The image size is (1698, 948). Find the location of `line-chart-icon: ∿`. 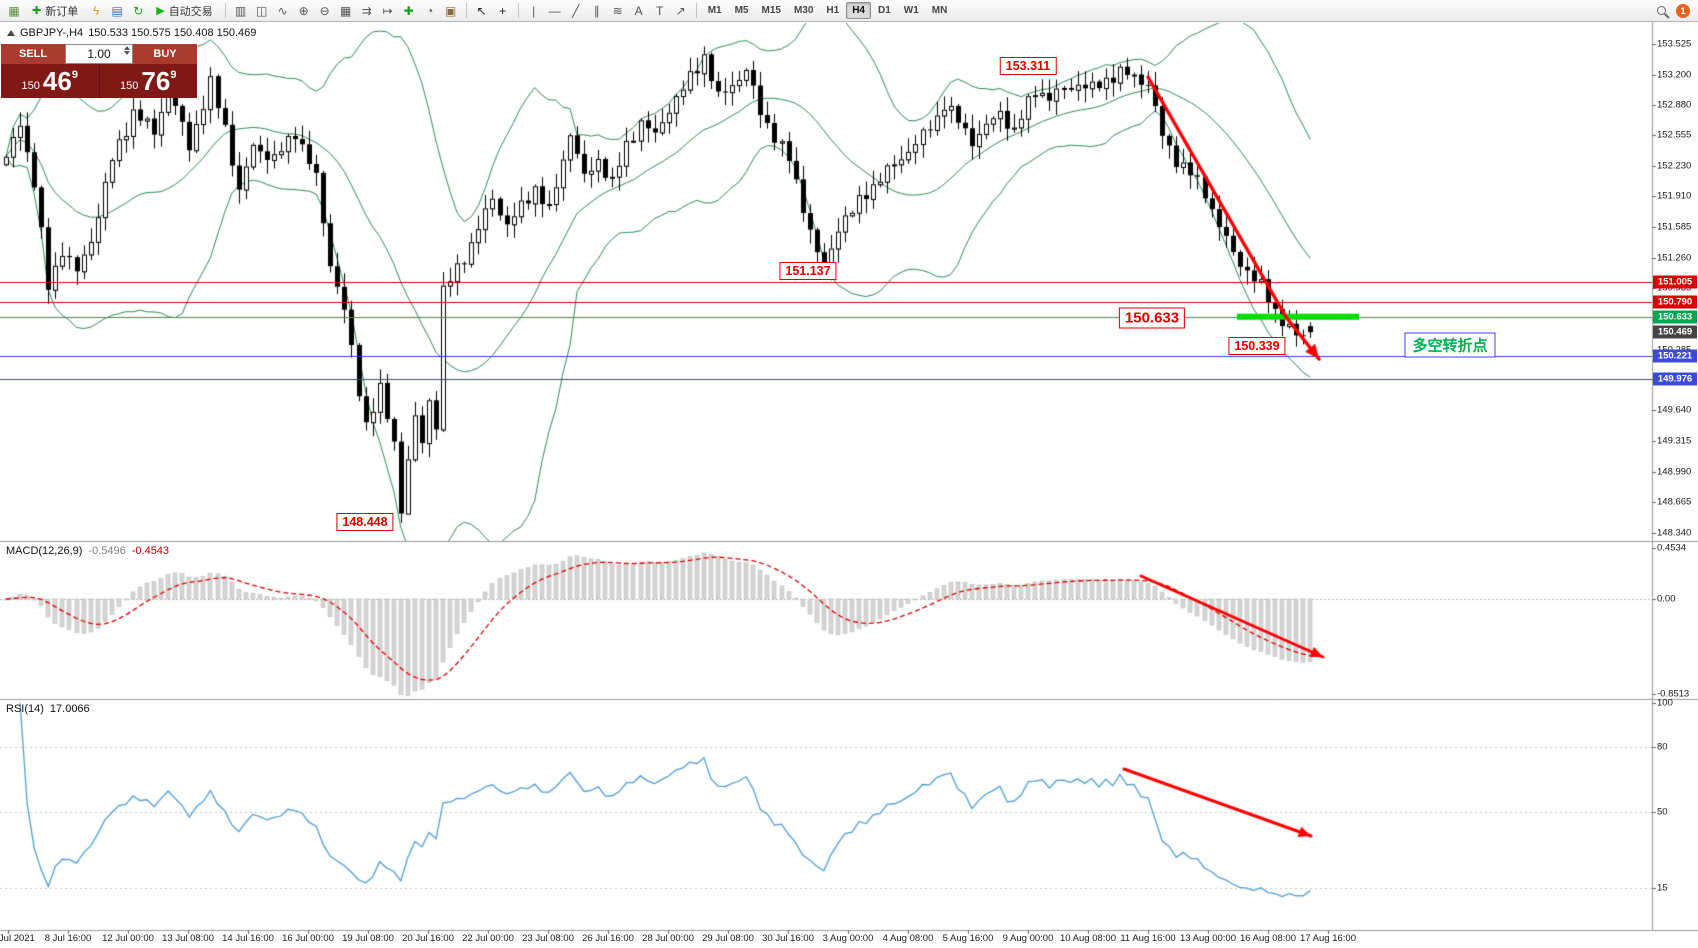

line-chart-icon: ∿ is located at coordinates (282, 10).